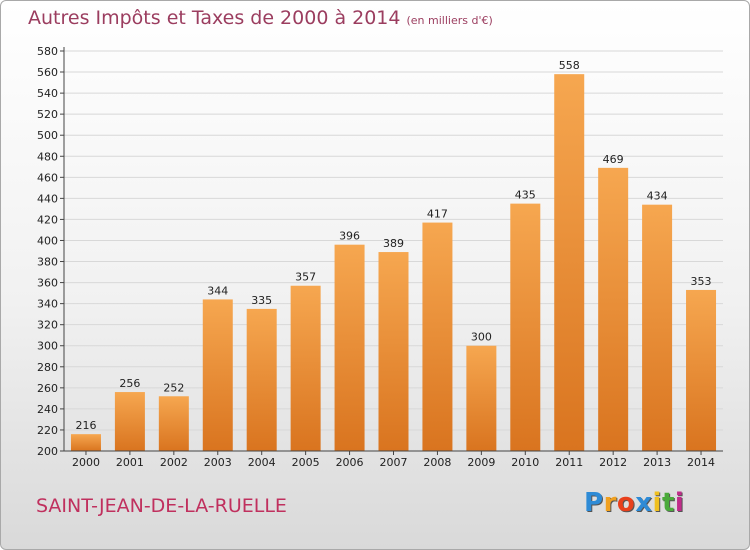 The image size is (750, 550). What do you see at coordinates (47, 135) in the screenshot?
I see `y-tick-label: 500` at bounding box center [47, 135].